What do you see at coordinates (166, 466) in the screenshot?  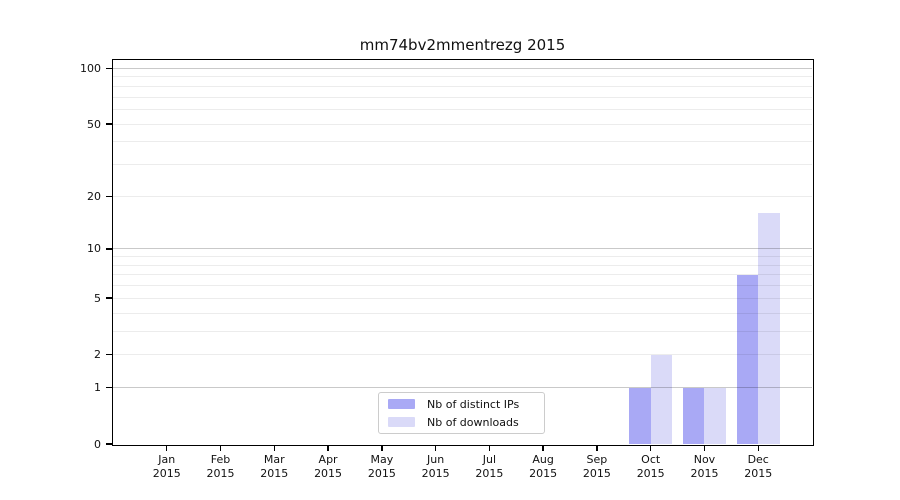 I see `x-tick-label: Jan 2015` at bounding box center [166, 466].